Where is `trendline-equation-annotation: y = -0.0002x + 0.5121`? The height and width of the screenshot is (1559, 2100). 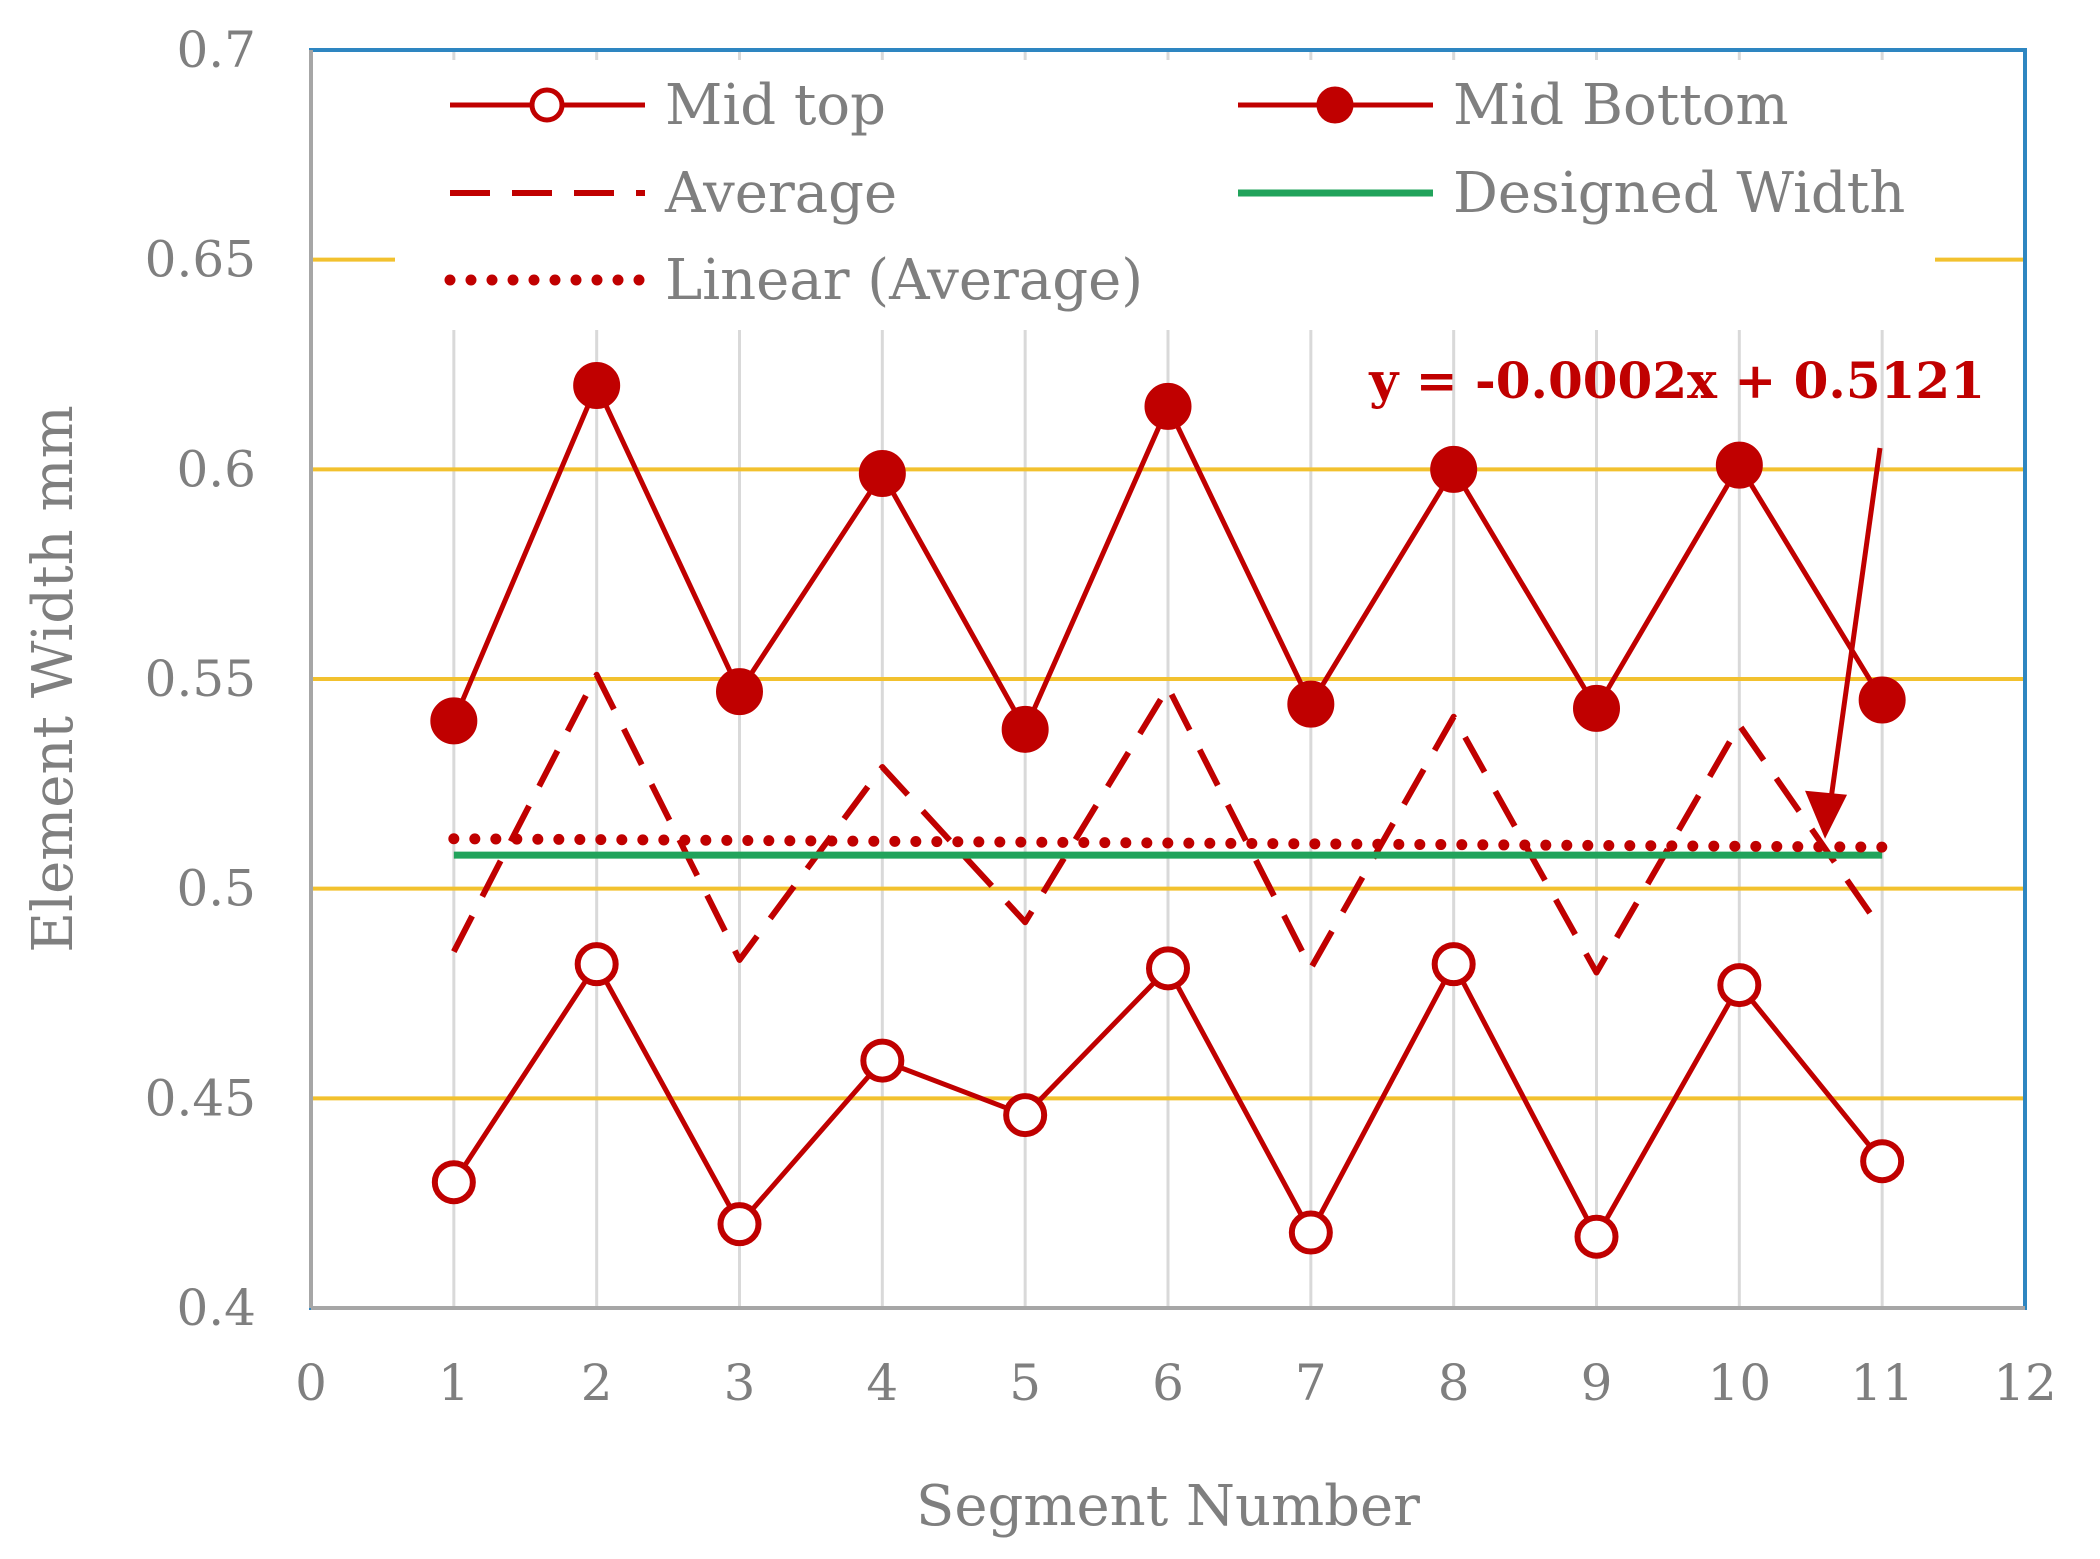 trendline-equation-annotation: y = -0.0002x + 0.5121 is located at coordinates (1676, 595).